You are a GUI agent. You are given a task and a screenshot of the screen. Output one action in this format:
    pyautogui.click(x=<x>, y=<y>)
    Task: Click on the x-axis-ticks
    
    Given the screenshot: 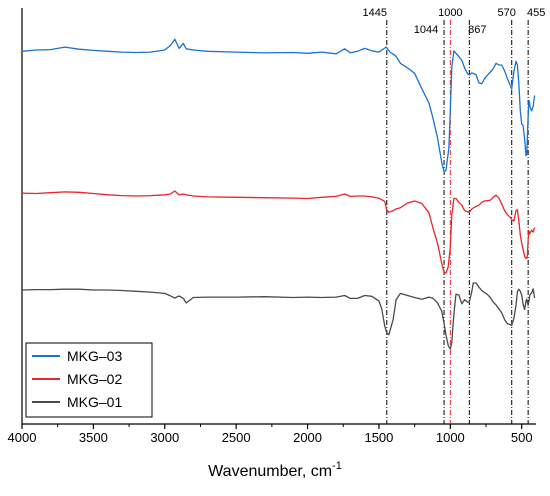 What is the action you would take?
    pyautogui.click(x=272, y=426)
    